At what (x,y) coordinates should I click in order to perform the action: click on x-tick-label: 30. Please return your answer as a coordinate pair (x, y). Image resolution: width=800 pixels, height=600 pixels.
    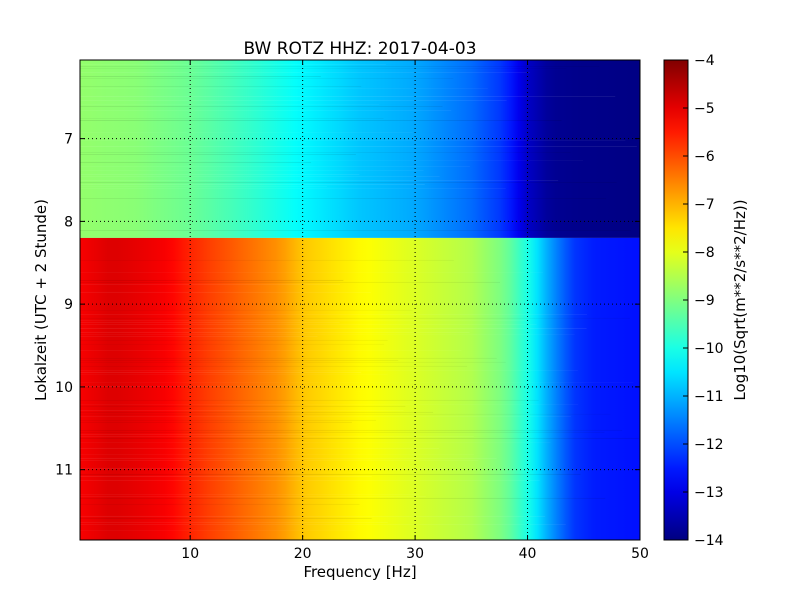
    Looking at the image, I should click on (415, 554).